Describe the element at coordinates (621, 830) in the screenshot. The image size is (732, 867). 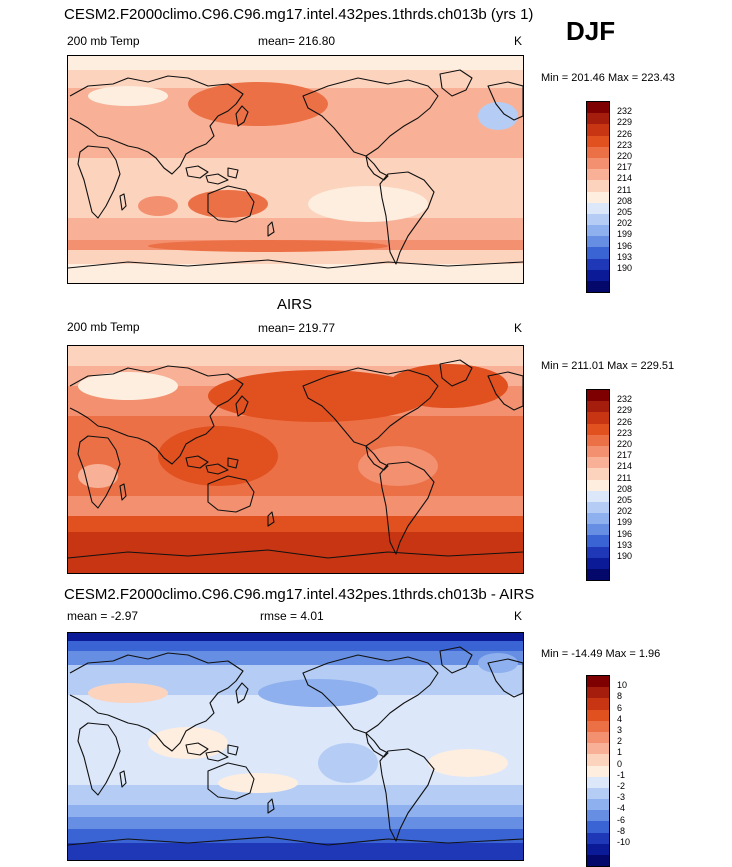
I see `colorbar-tick-label: -8` at that location.